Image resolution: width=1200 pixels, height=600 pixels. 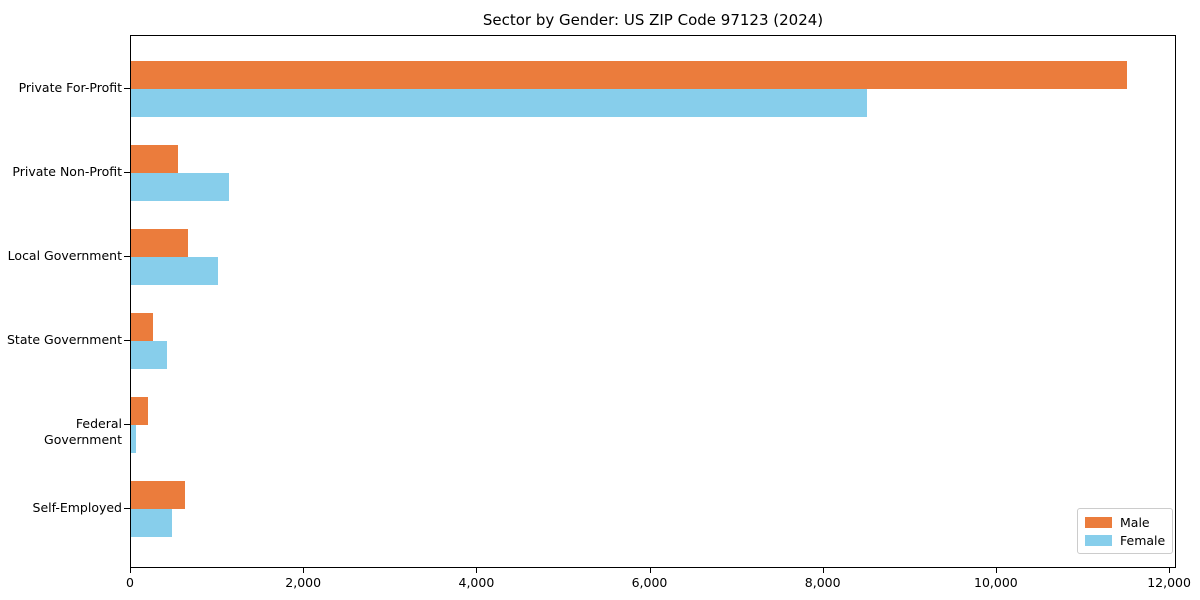 What do you see at coordinates (64, 339) in the screenshot?
I see `y-tick-label: State Government` at bounding box center [64, 339].